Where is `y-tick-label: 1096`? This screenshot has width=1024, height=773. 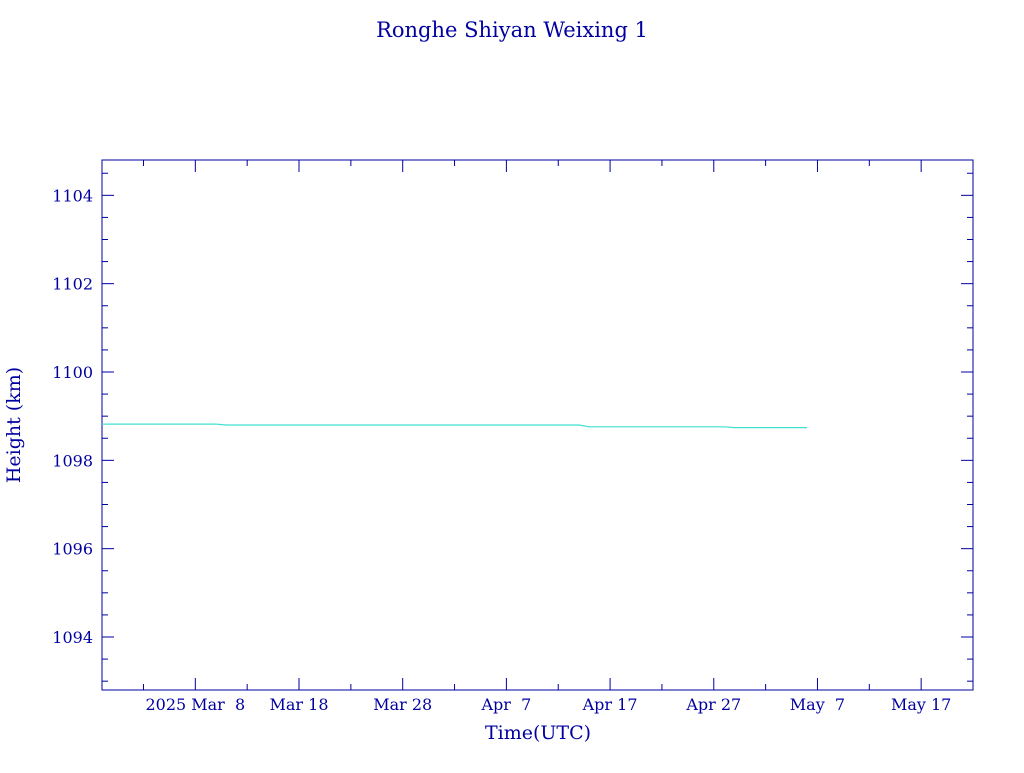 y-tick-label: 1096 is located at coordinates (72, 549).